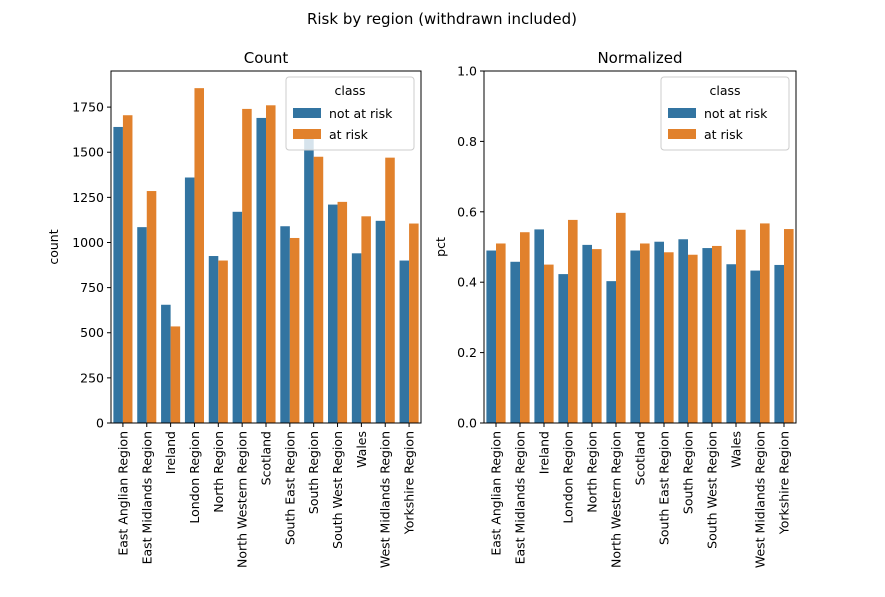 Image resolution: width=885 pixels, height=597 pixels. Describe the element at coordinates (724, 134) in the screenshot. I see `legend-label-at-risk: at risk` at that location.